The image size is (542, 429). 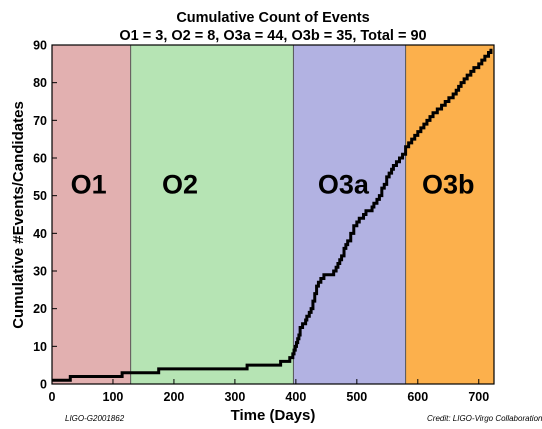 I want to click on y-axis-label: Cumulative #Events/Candidates, so click(x=18, y=215).